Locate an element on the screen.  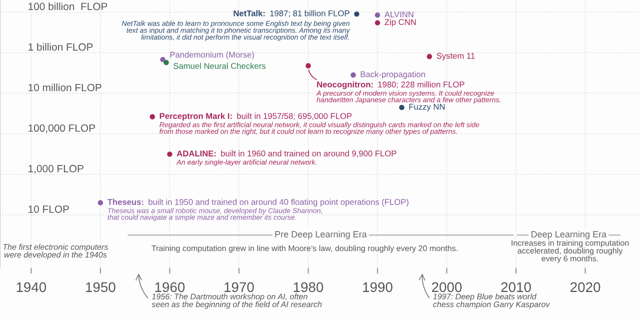
series-label: Theseus: is located at coordinates (125, 201).